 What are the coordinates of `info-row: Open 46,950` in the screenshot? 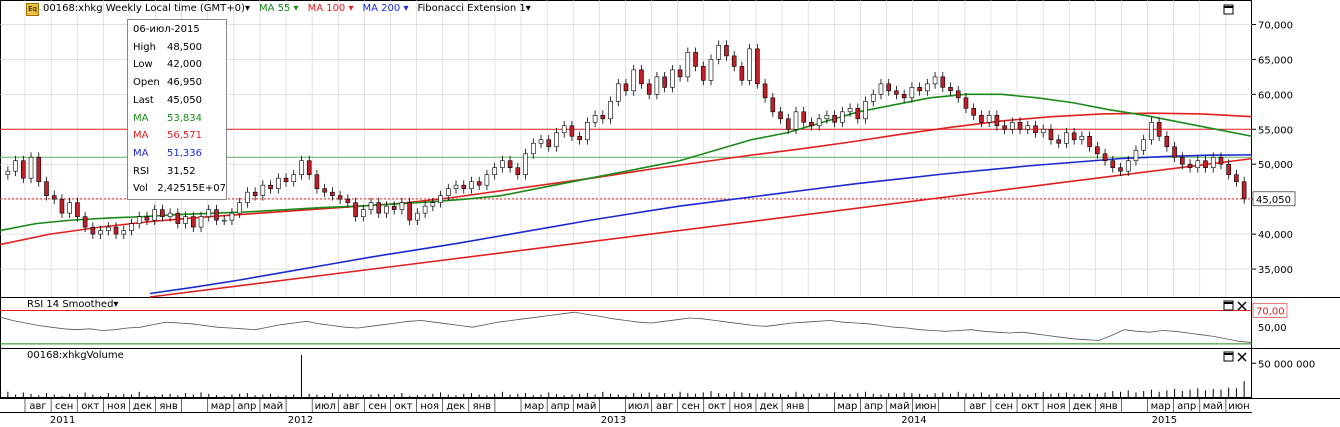 It's located at (179, 83).